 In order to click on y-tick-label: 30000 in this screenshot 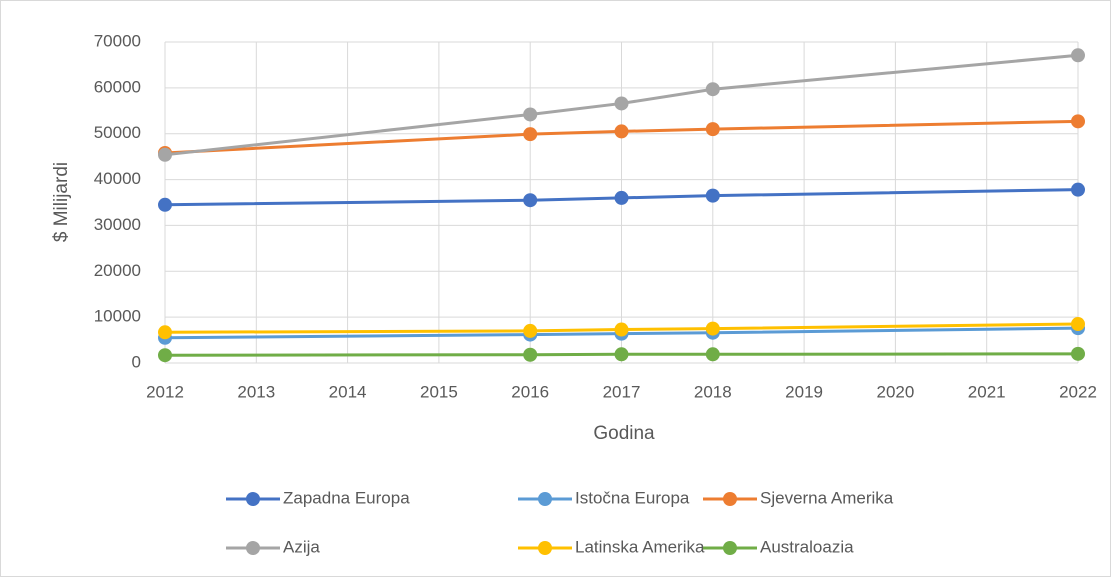, I will do `click(117, 224)`.